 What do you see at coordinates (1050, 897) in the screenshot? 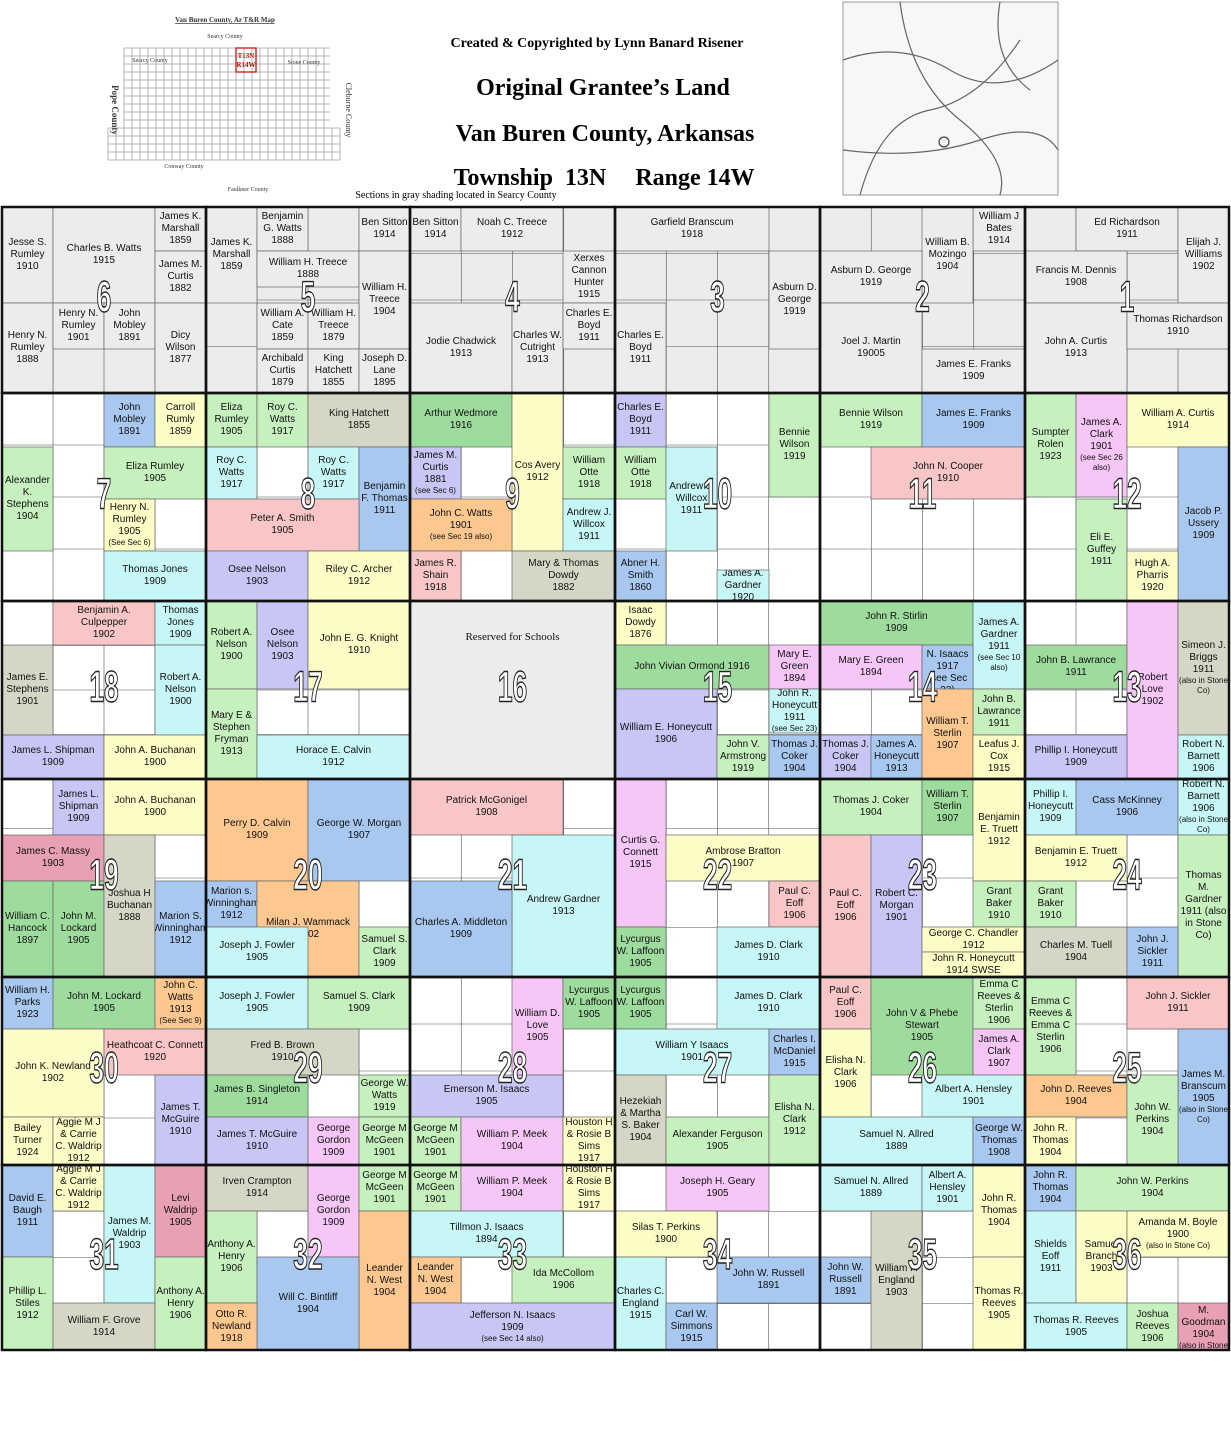
I see `parcel-name: Grant Baker` at bounding box center [1050, 897].